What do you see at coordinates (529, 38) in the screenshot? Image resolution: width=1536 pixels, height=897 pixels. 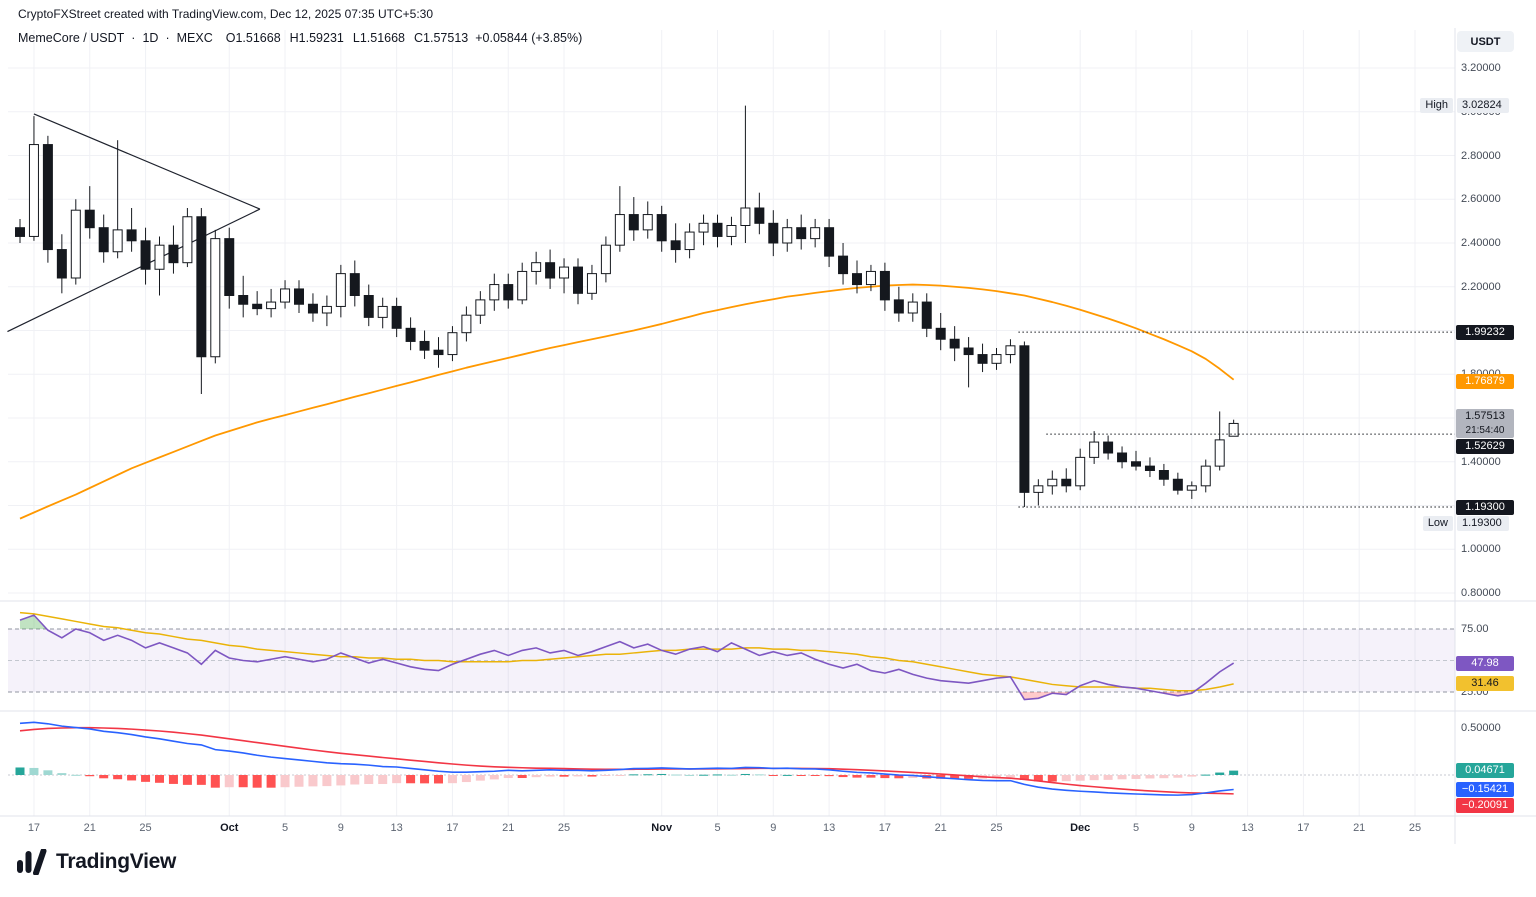 I see `change-value: +0.05844 (+3.85%)` at bounding box center [529, 38].